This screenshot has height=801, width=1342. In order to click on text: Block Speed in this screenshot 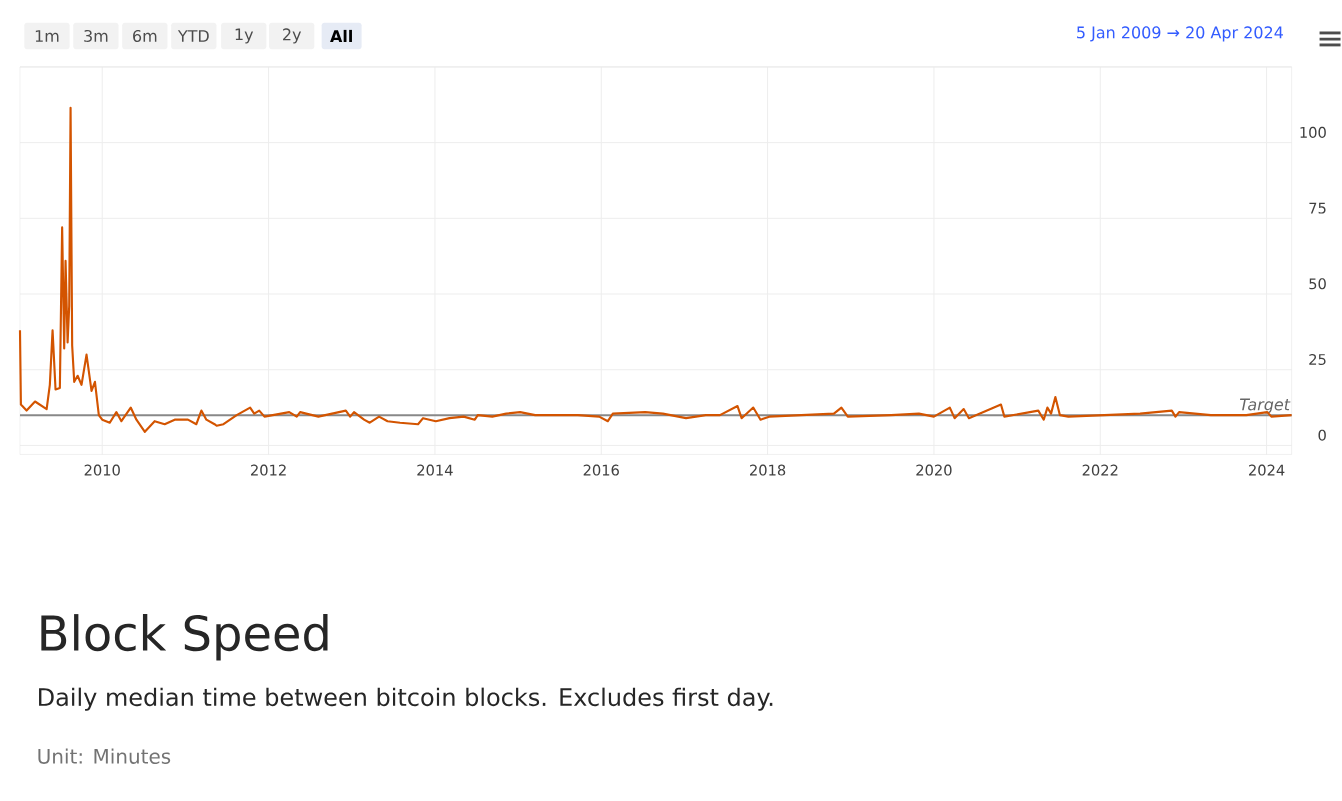, I will do `click(184, 637)`.